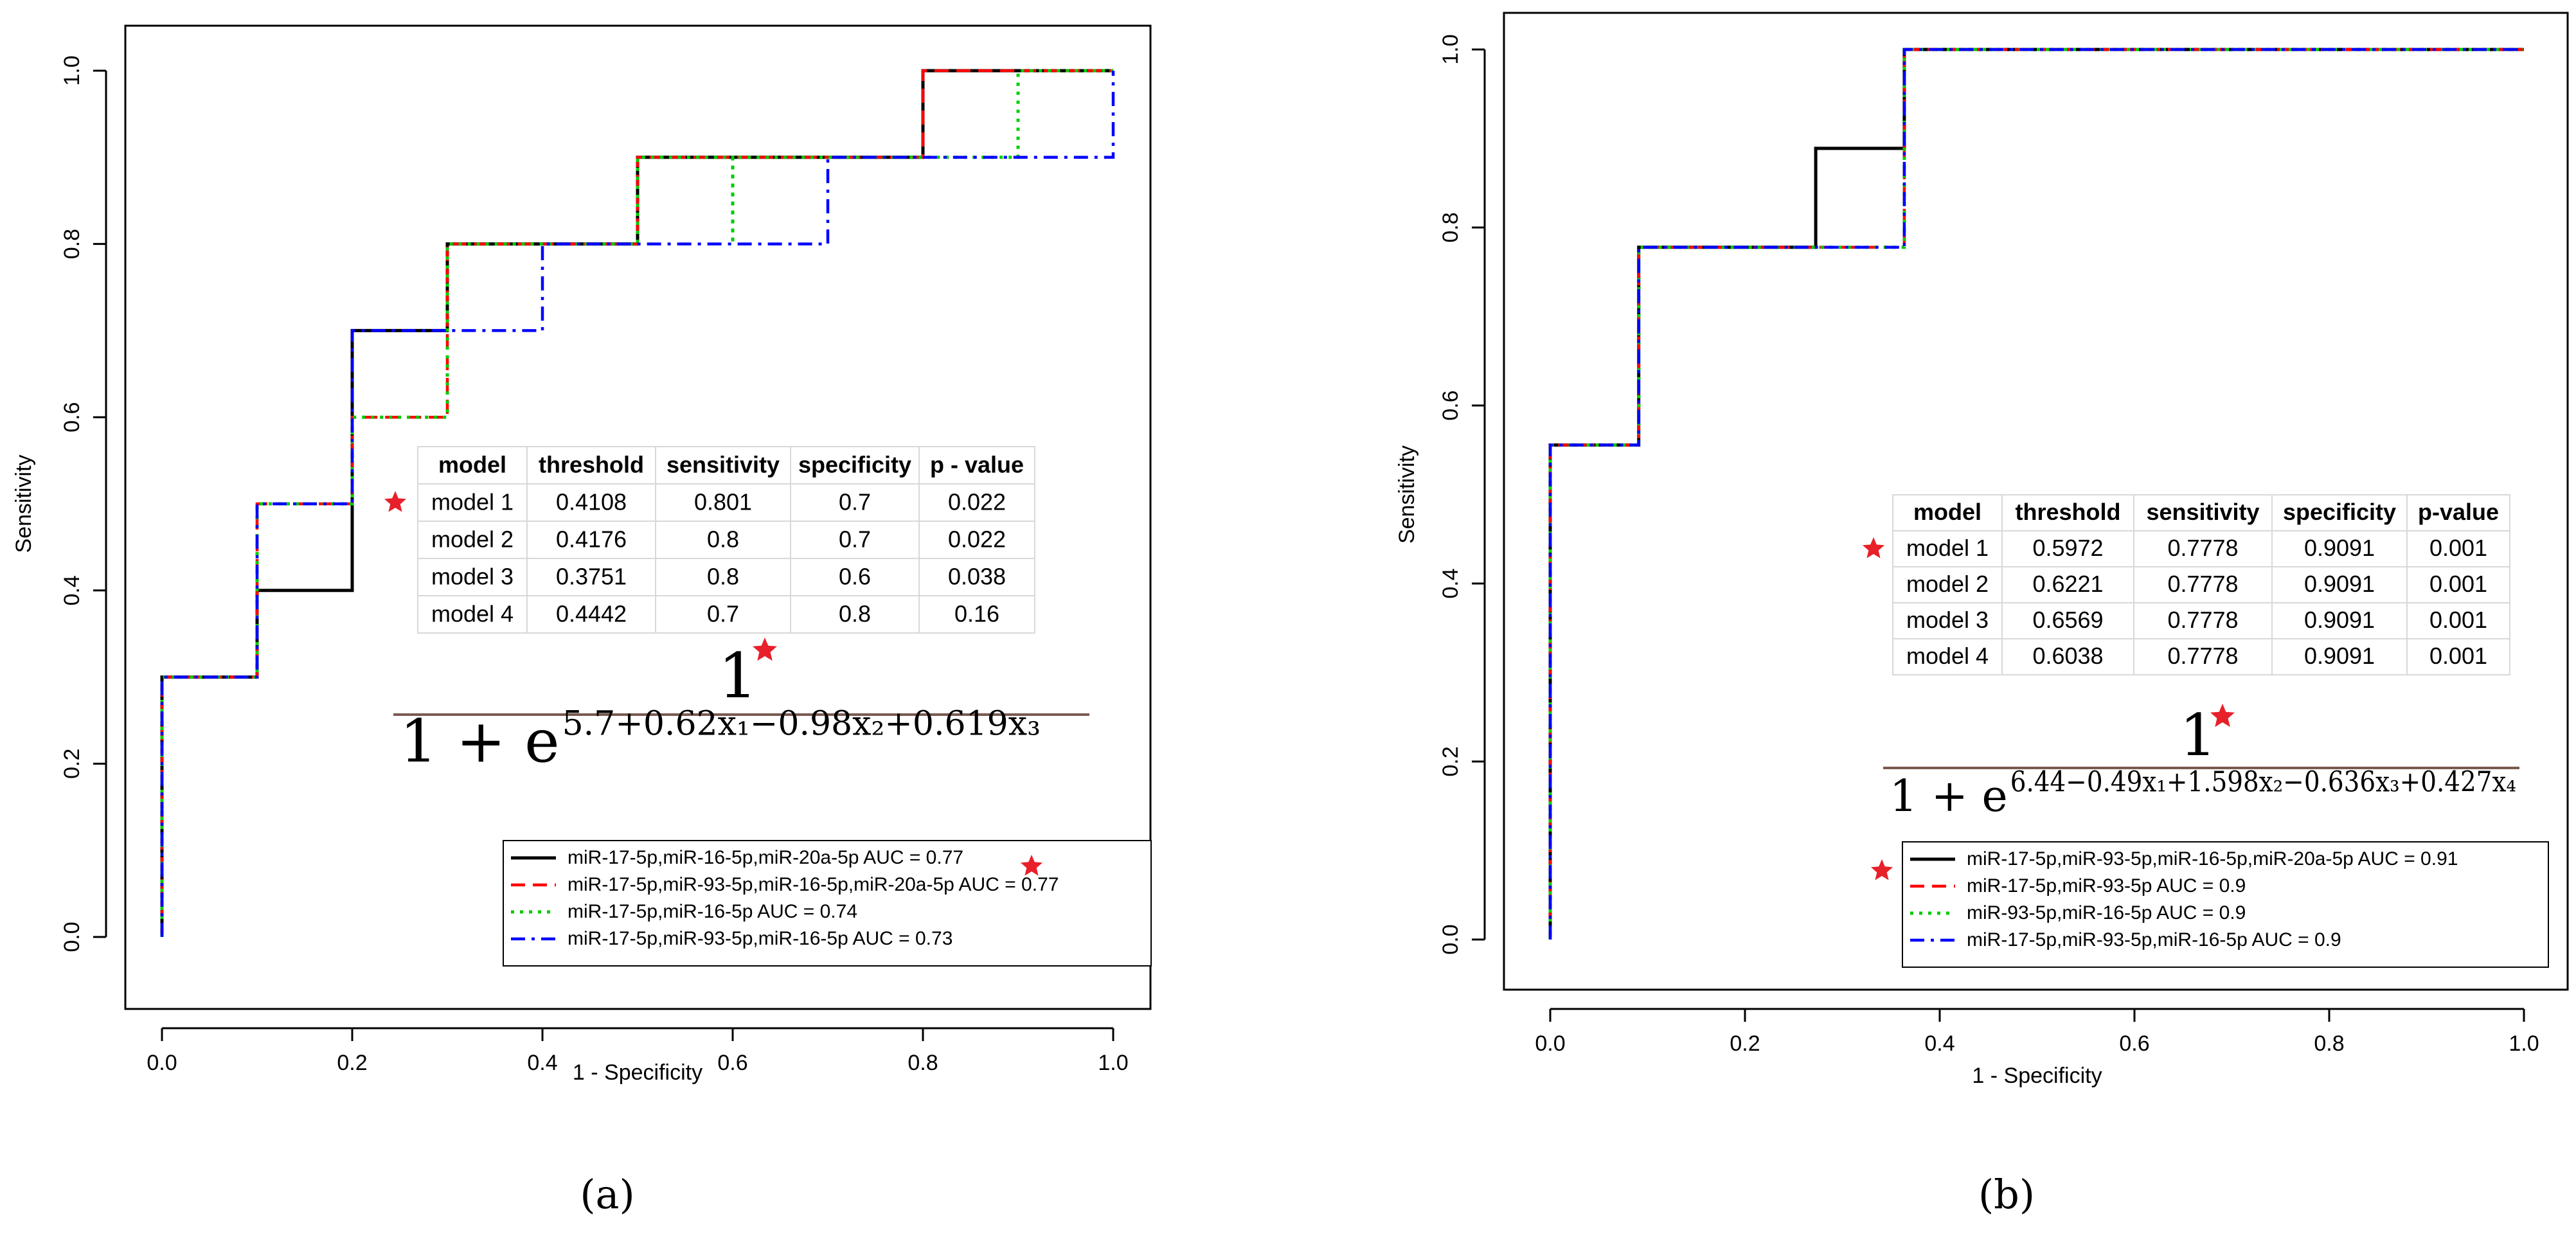  I want to click on table-cell: model 3, so click(472, 577).